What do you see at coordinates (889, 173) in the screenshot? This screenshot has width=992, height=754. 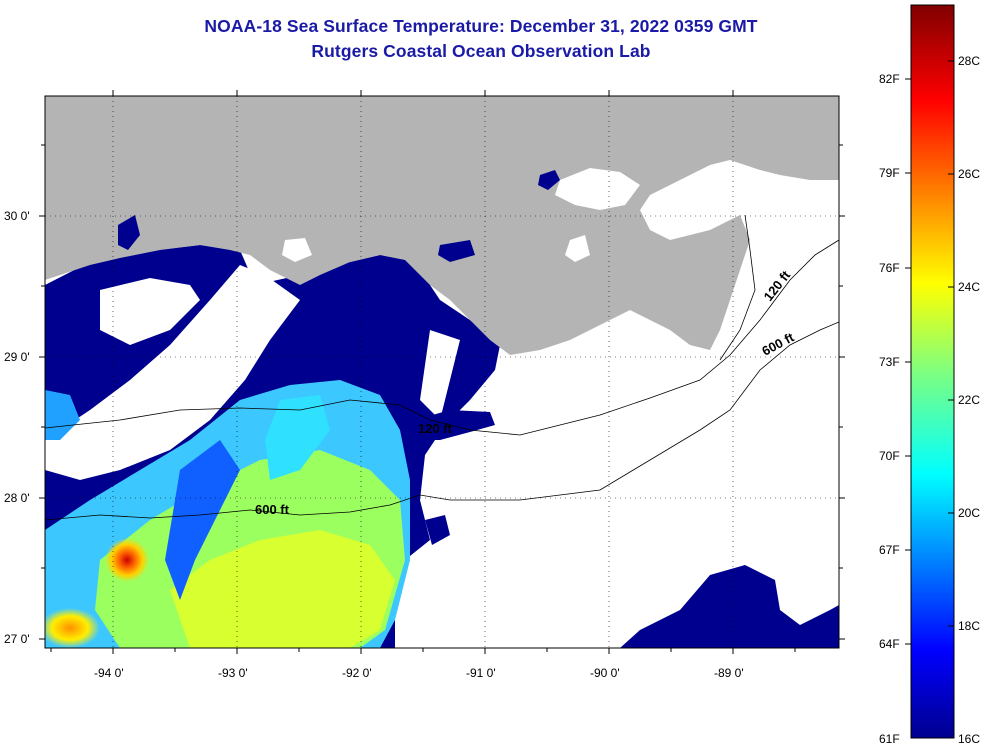 I see `colorbar-label-79f: 79F` at bounding box center [889, 173].